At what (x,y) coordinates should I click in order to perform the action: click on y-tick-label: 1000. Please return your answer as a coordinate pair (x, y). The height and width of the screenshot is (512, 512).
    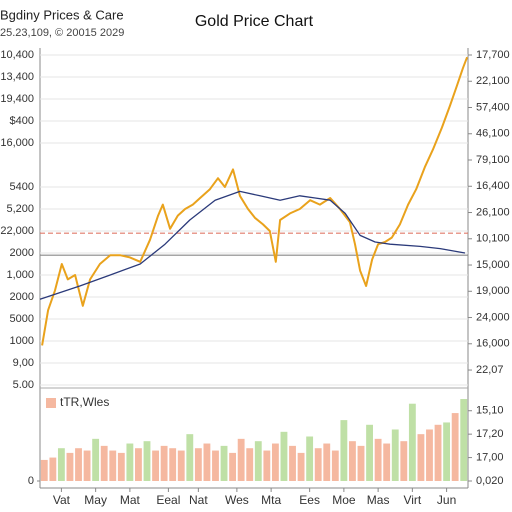
    Looking at the image, I should click on (22, 341).